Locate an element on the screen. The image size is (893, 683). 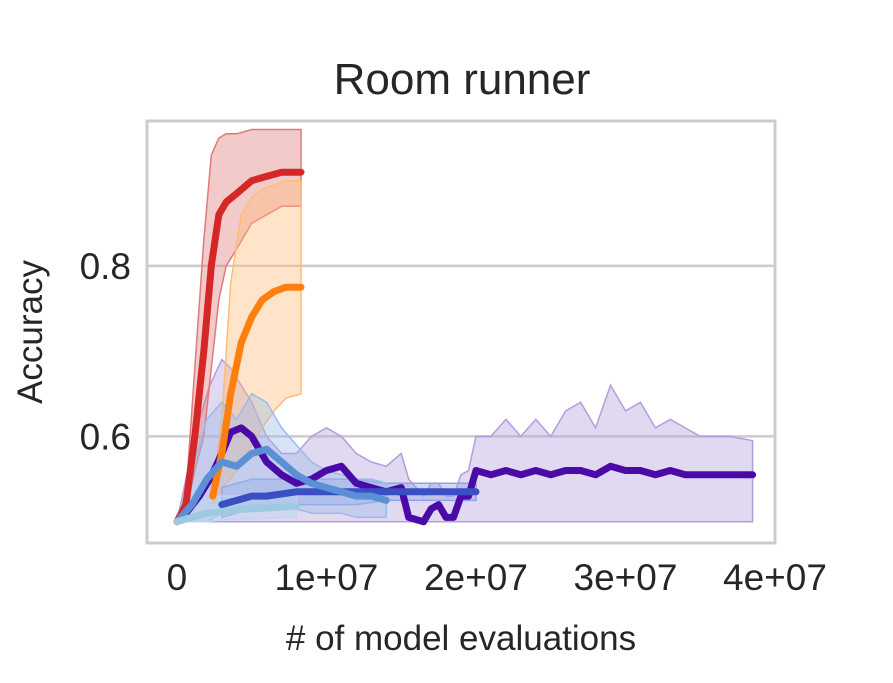
x-tick-label: 0 is located at coordinates (177, 577).